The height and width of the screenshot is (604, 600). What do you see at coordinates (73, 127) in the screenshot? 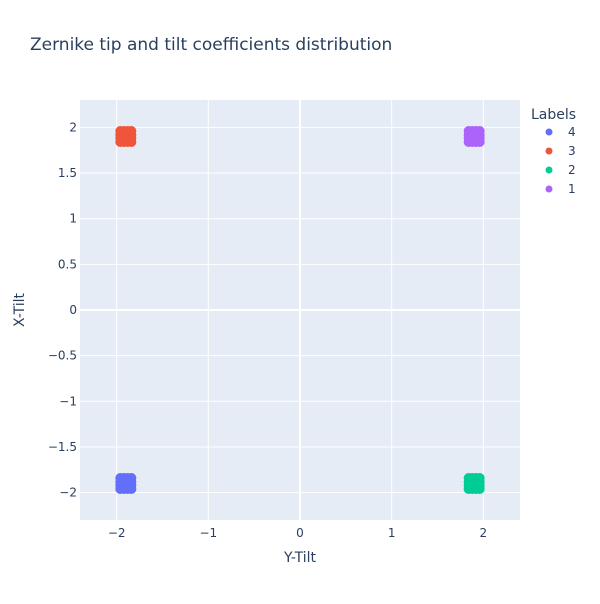
I see `y-tick-label: 2` at bounding box center [73, 127].